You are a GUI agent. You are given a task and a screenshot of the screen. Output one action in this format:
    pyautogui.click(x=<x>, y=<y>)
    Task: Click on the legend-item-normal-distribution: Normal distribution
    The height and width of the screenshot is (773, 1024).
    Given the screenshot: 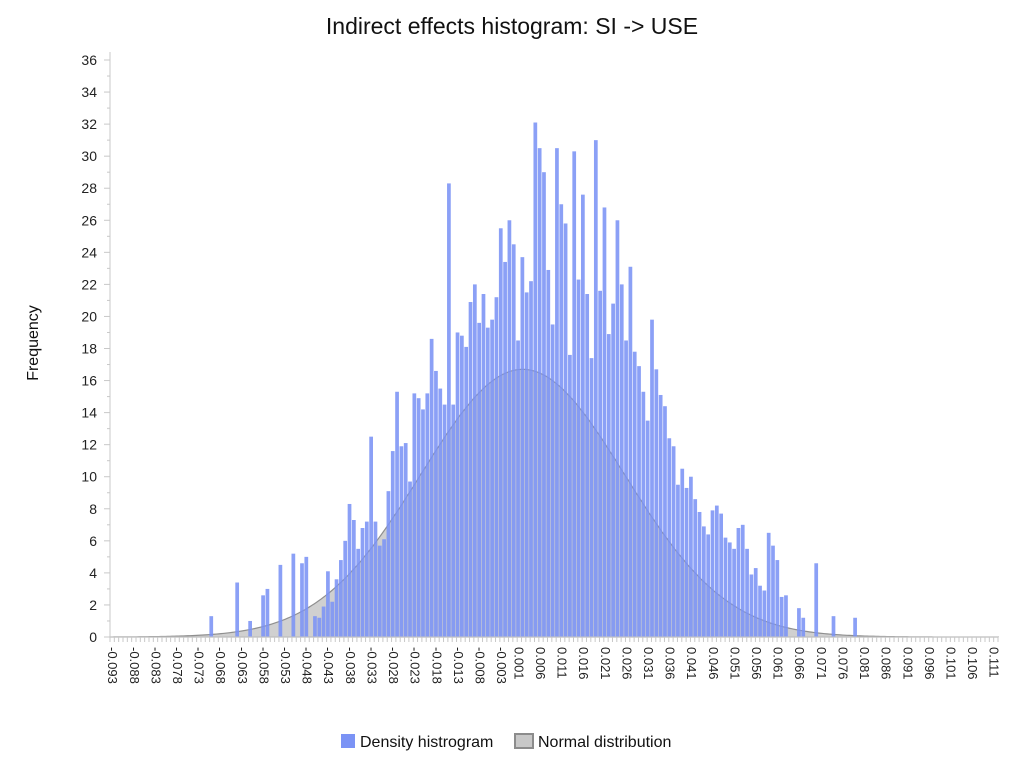 What is the action you would take?
    pyautogui.click(x=592, y=742)
    